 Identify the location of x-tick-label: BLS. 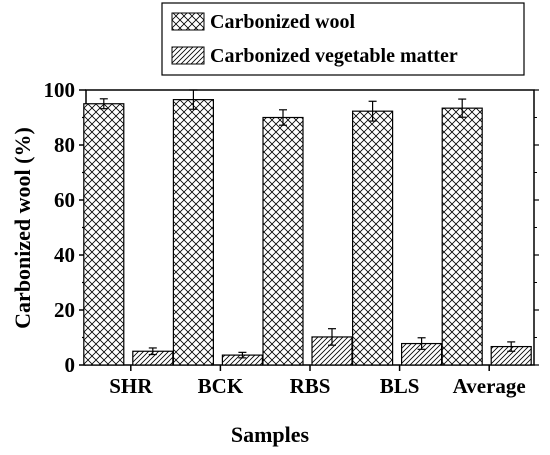
(400, 386).